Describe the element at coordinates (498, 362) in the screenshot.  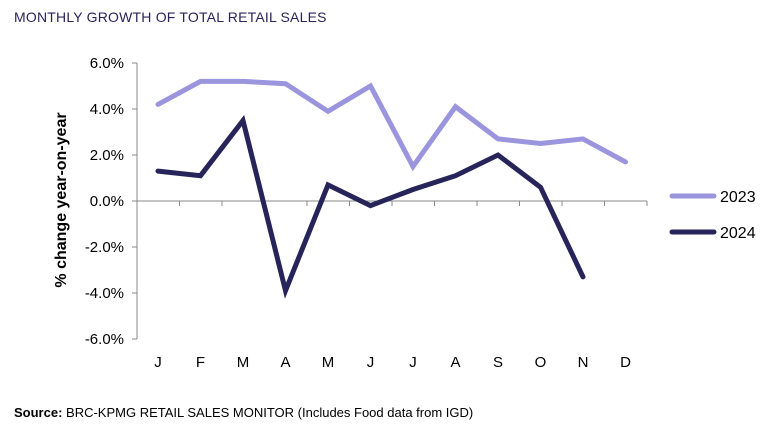
I see `x-tick-label: S` at that location.